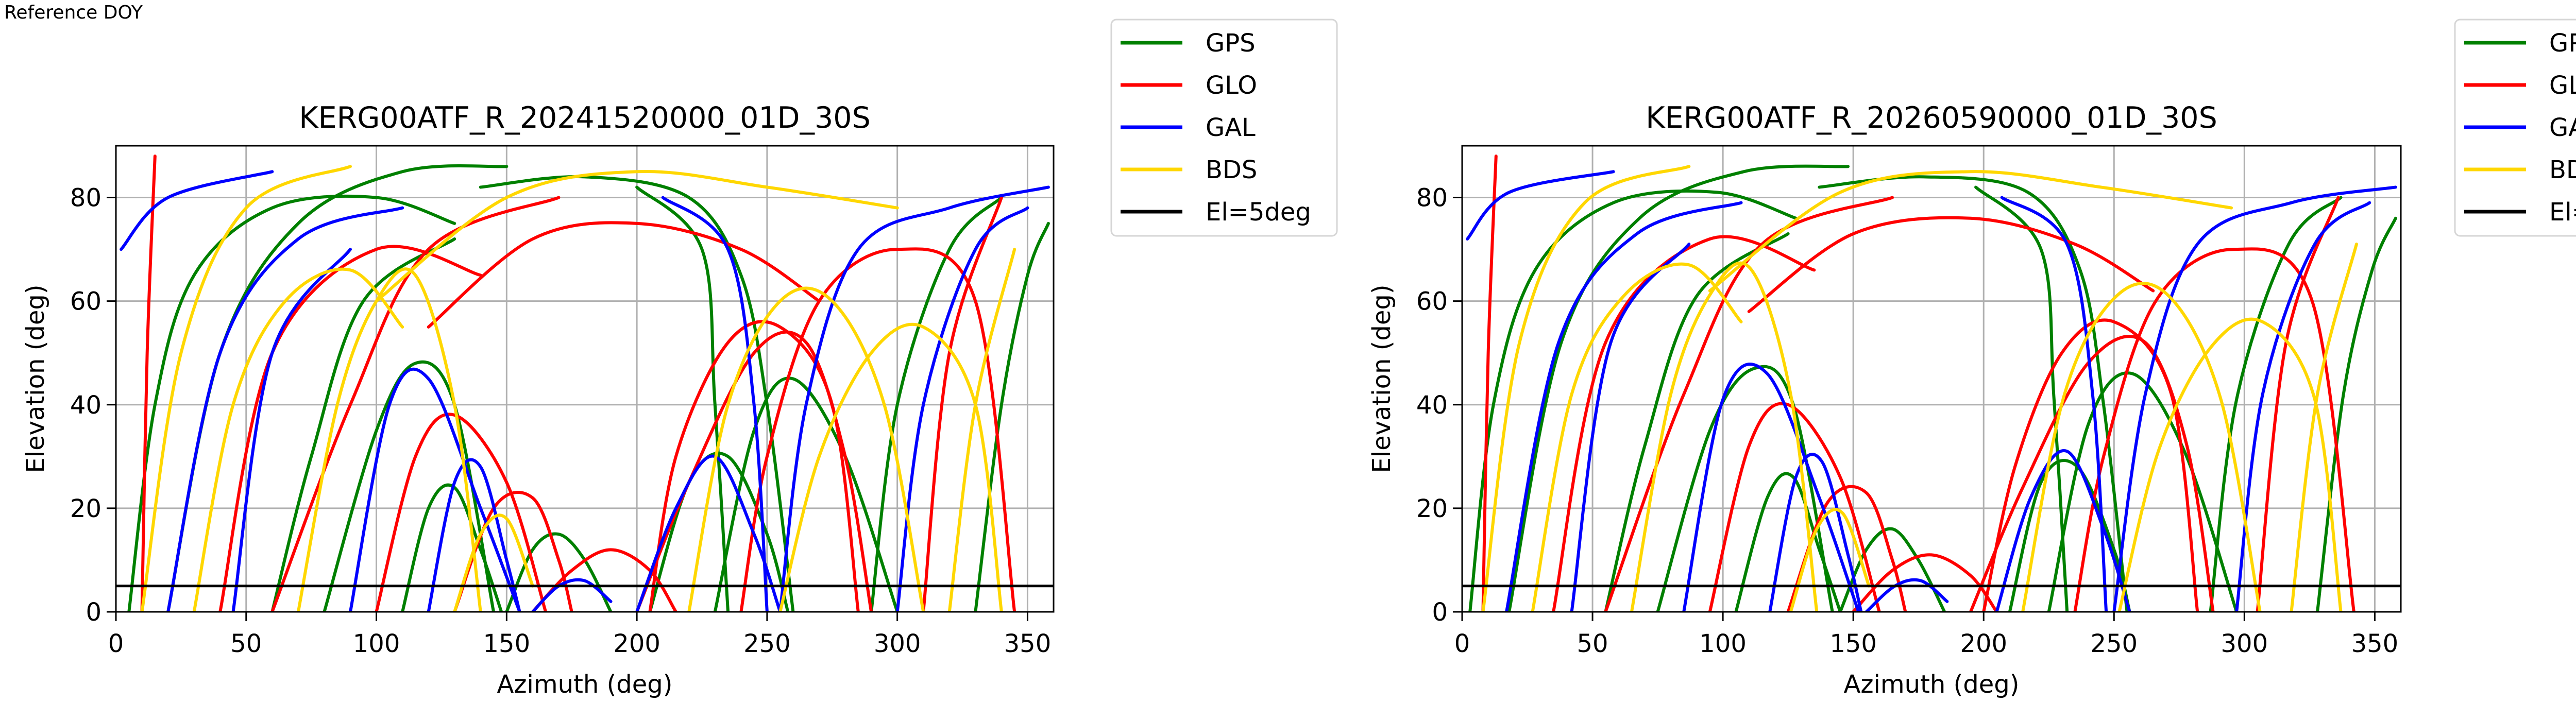 The image size is (2576, 720). I want to click on y-tick-label: 20, so click(1432, 508).